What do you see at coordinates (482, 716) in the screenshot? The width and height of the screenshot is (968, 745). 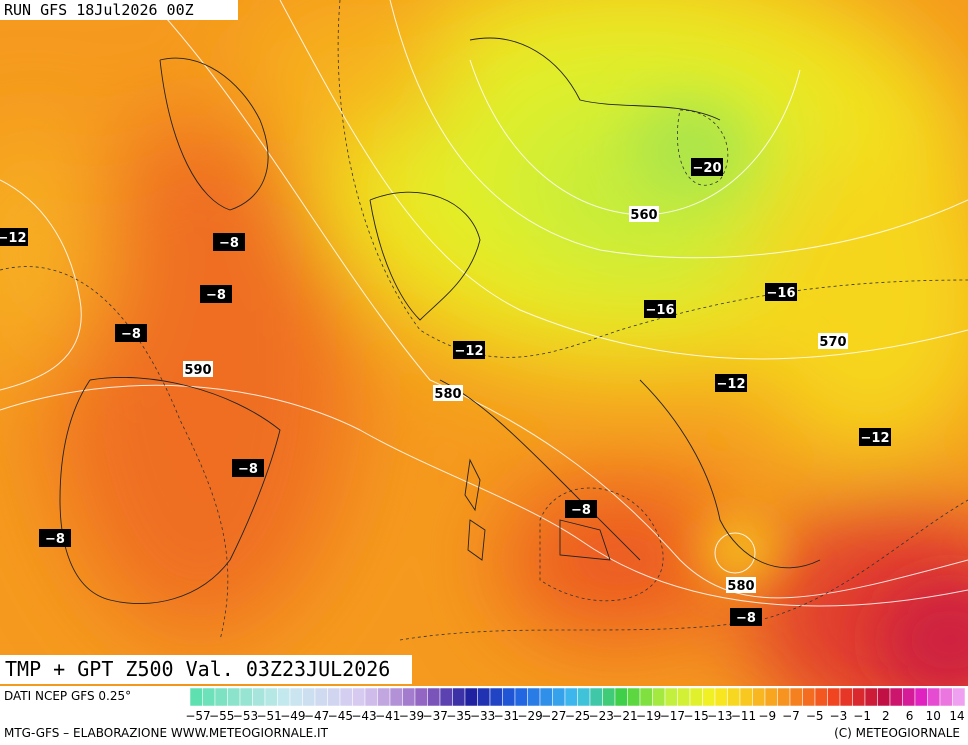 I see `scale-label: −33` at bounding box center [482, 716].